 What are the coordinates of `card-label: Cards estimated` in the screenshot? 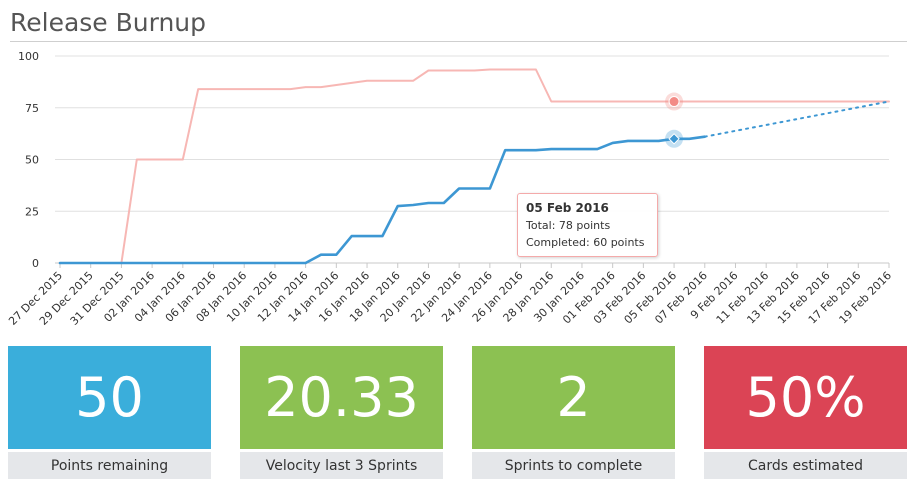 It's located at (805, 465).